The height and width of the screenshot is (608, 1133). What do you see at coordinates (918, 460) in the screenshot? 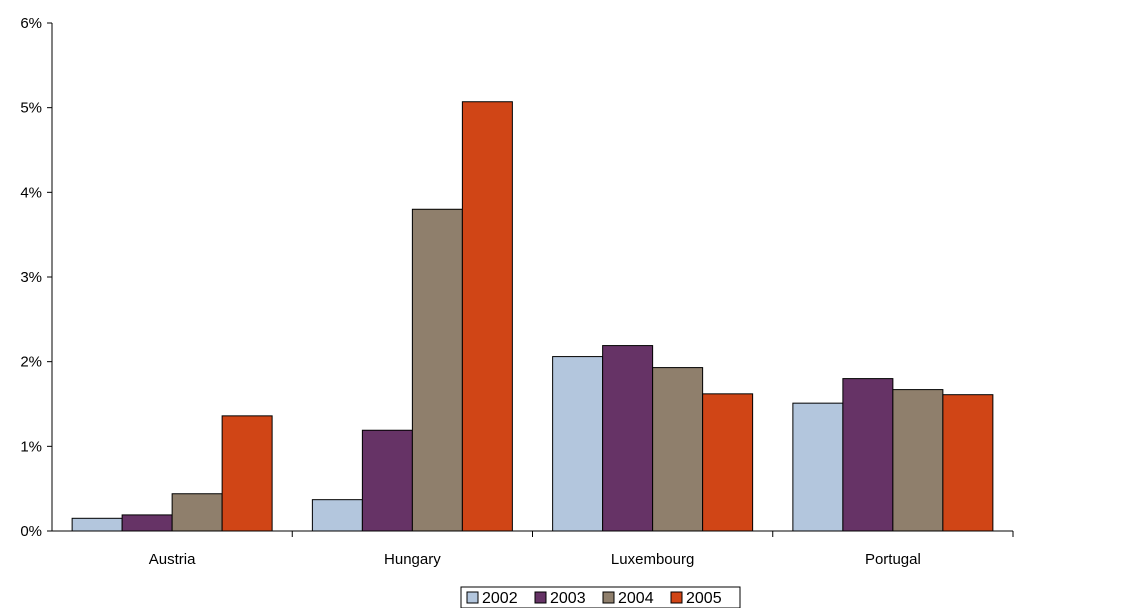
I see `bar-portugal-2004` at bounding box center [918, 460].